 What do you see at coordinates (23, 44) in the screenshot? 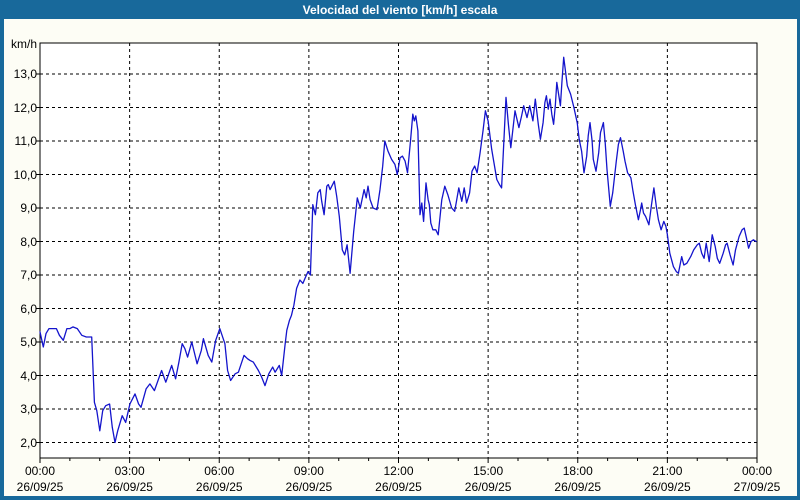
I see `y-axis-unit-label: km/h` at bounding box center [23, 44].